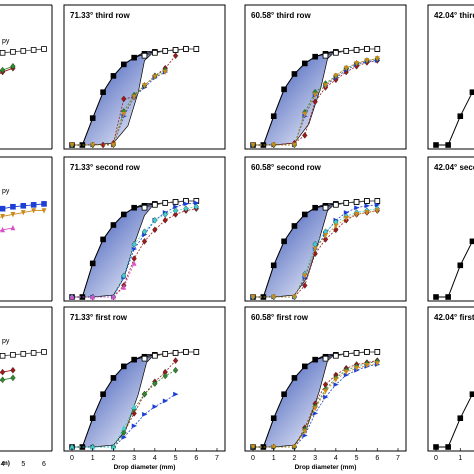  I want to click on panel-p60-third: 60.58° third row, so click(325, 77).